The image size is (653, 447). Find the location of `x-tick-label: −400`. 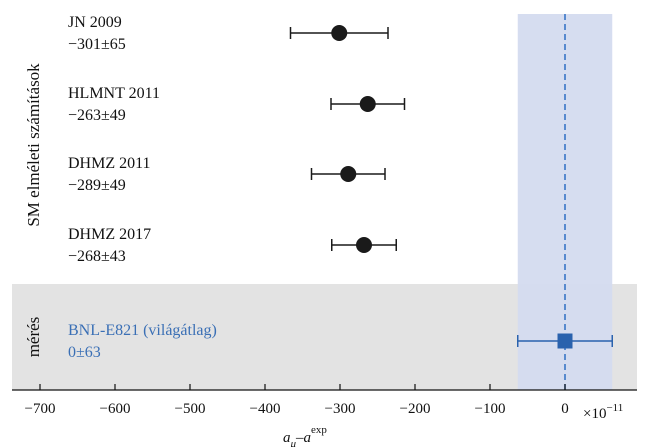

x-tick-label: −400 is located at coordinates (265, 409).